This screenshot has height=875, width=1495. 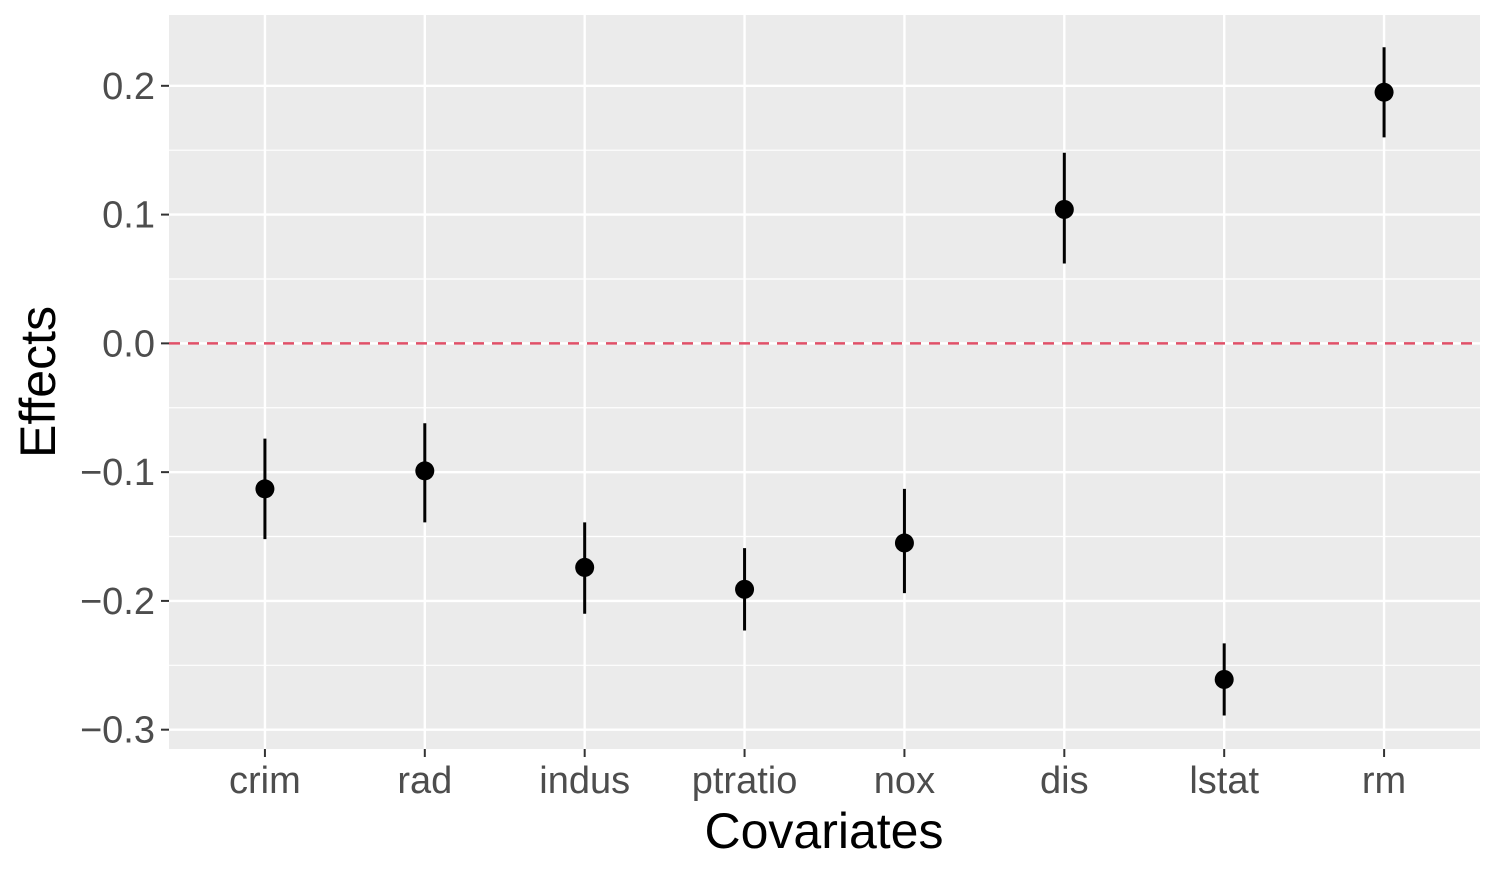 I want to click on y-tick-label: 0.0, so click(x=128, y=344).